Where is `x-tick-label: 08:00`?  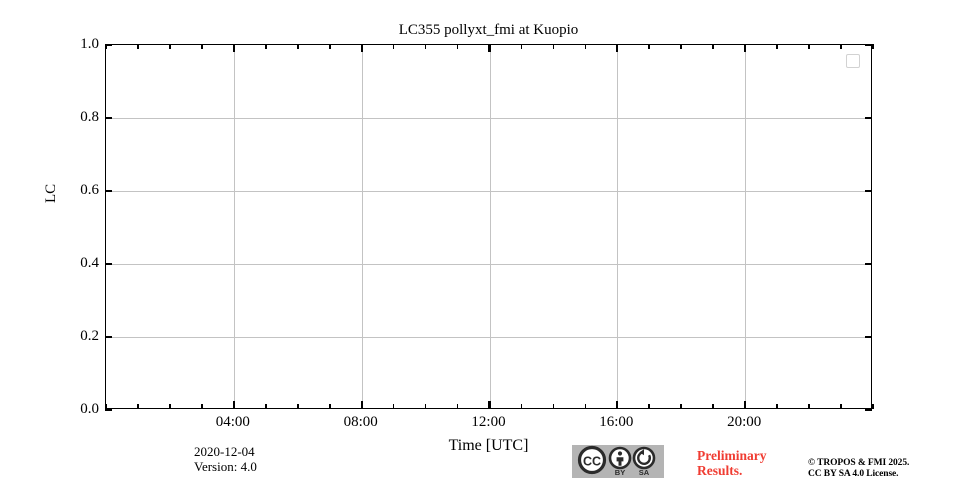 x-tick-label: 08:00 is located at coordinates (360, 422).